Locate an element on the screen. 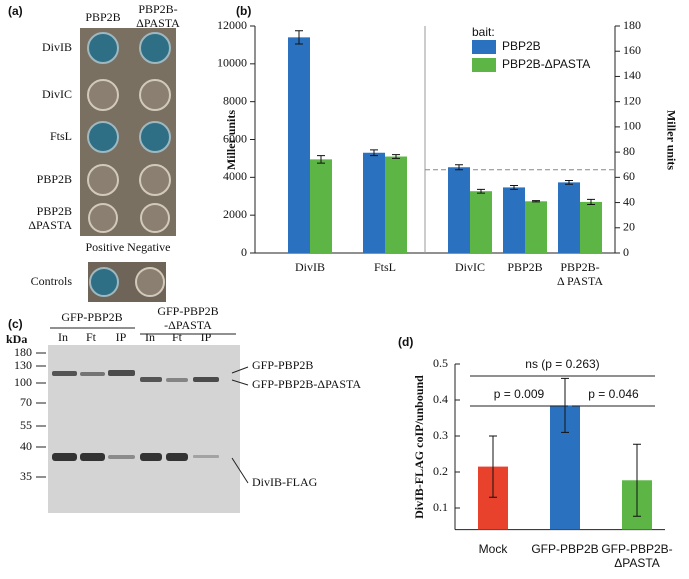 The height and width of the screenshot is (579, 689). row-label: PBP2B is located at coordinates (54, 179).